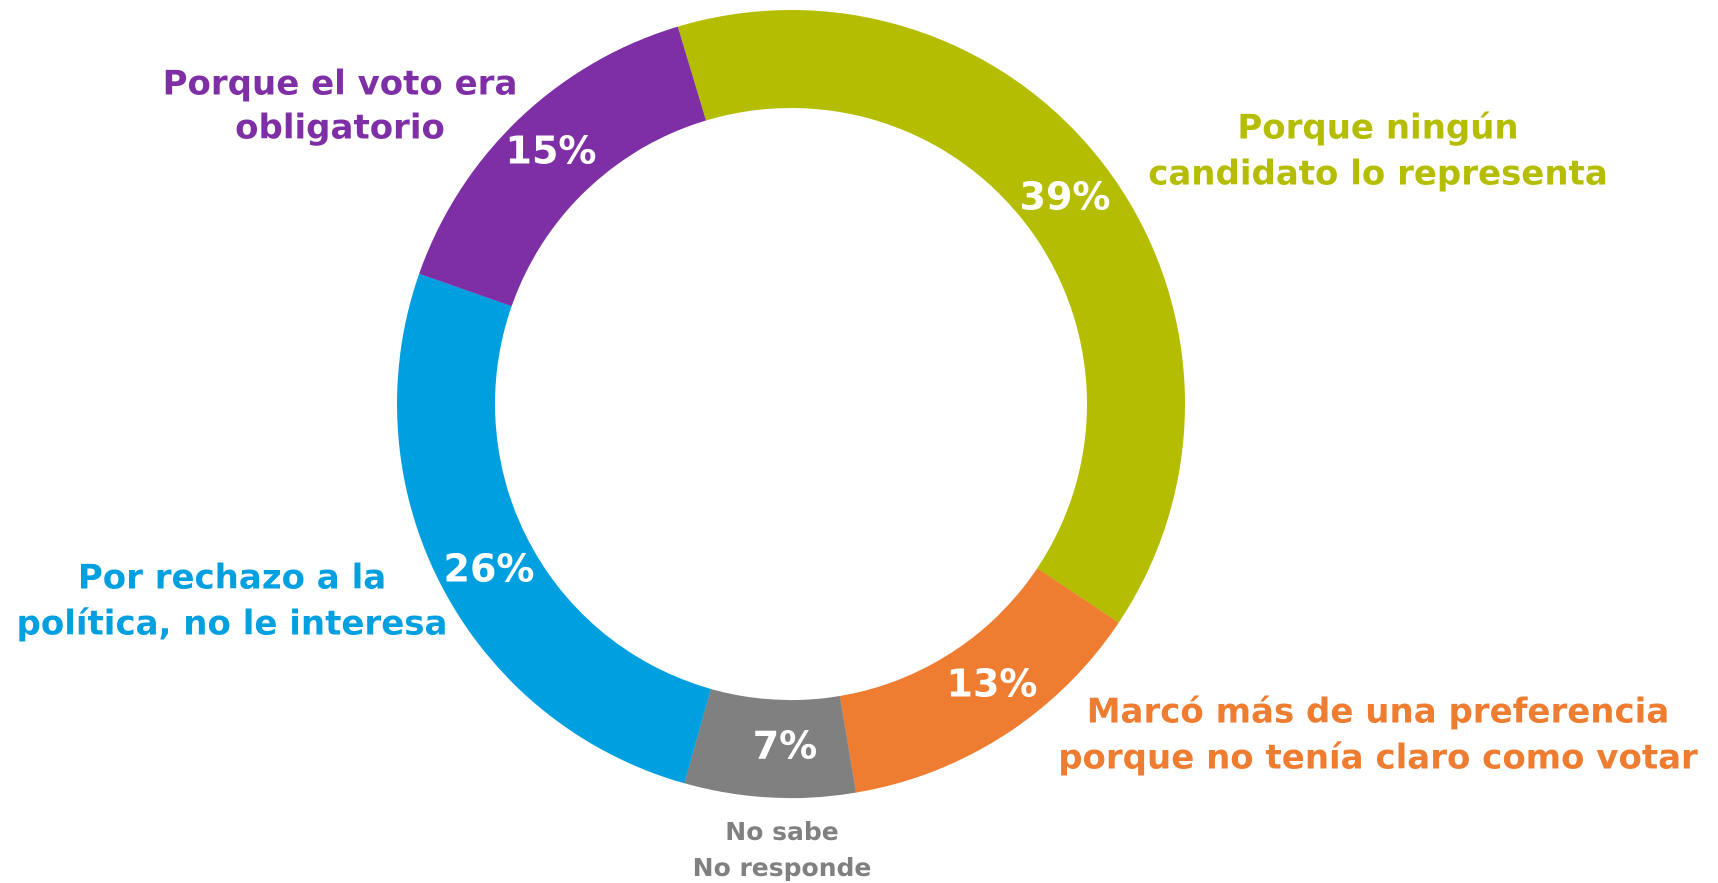 Image resolution: width=1718 pixels, height=883 pixels. I want to click on category-label: Marcó más de una preferencia, so click(1378, 712).